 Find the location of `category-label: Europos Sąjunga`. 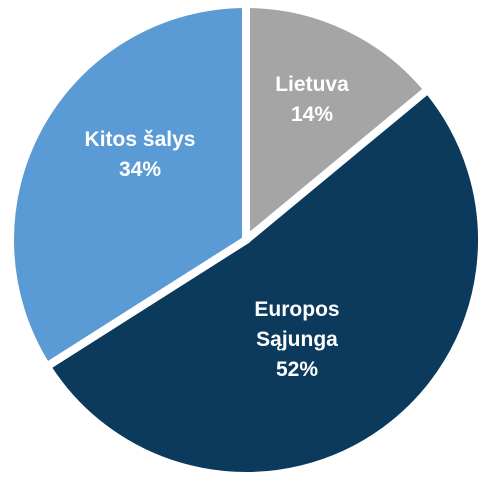

category-label: Europos Sąjunga is located at coordinates (297, 324).